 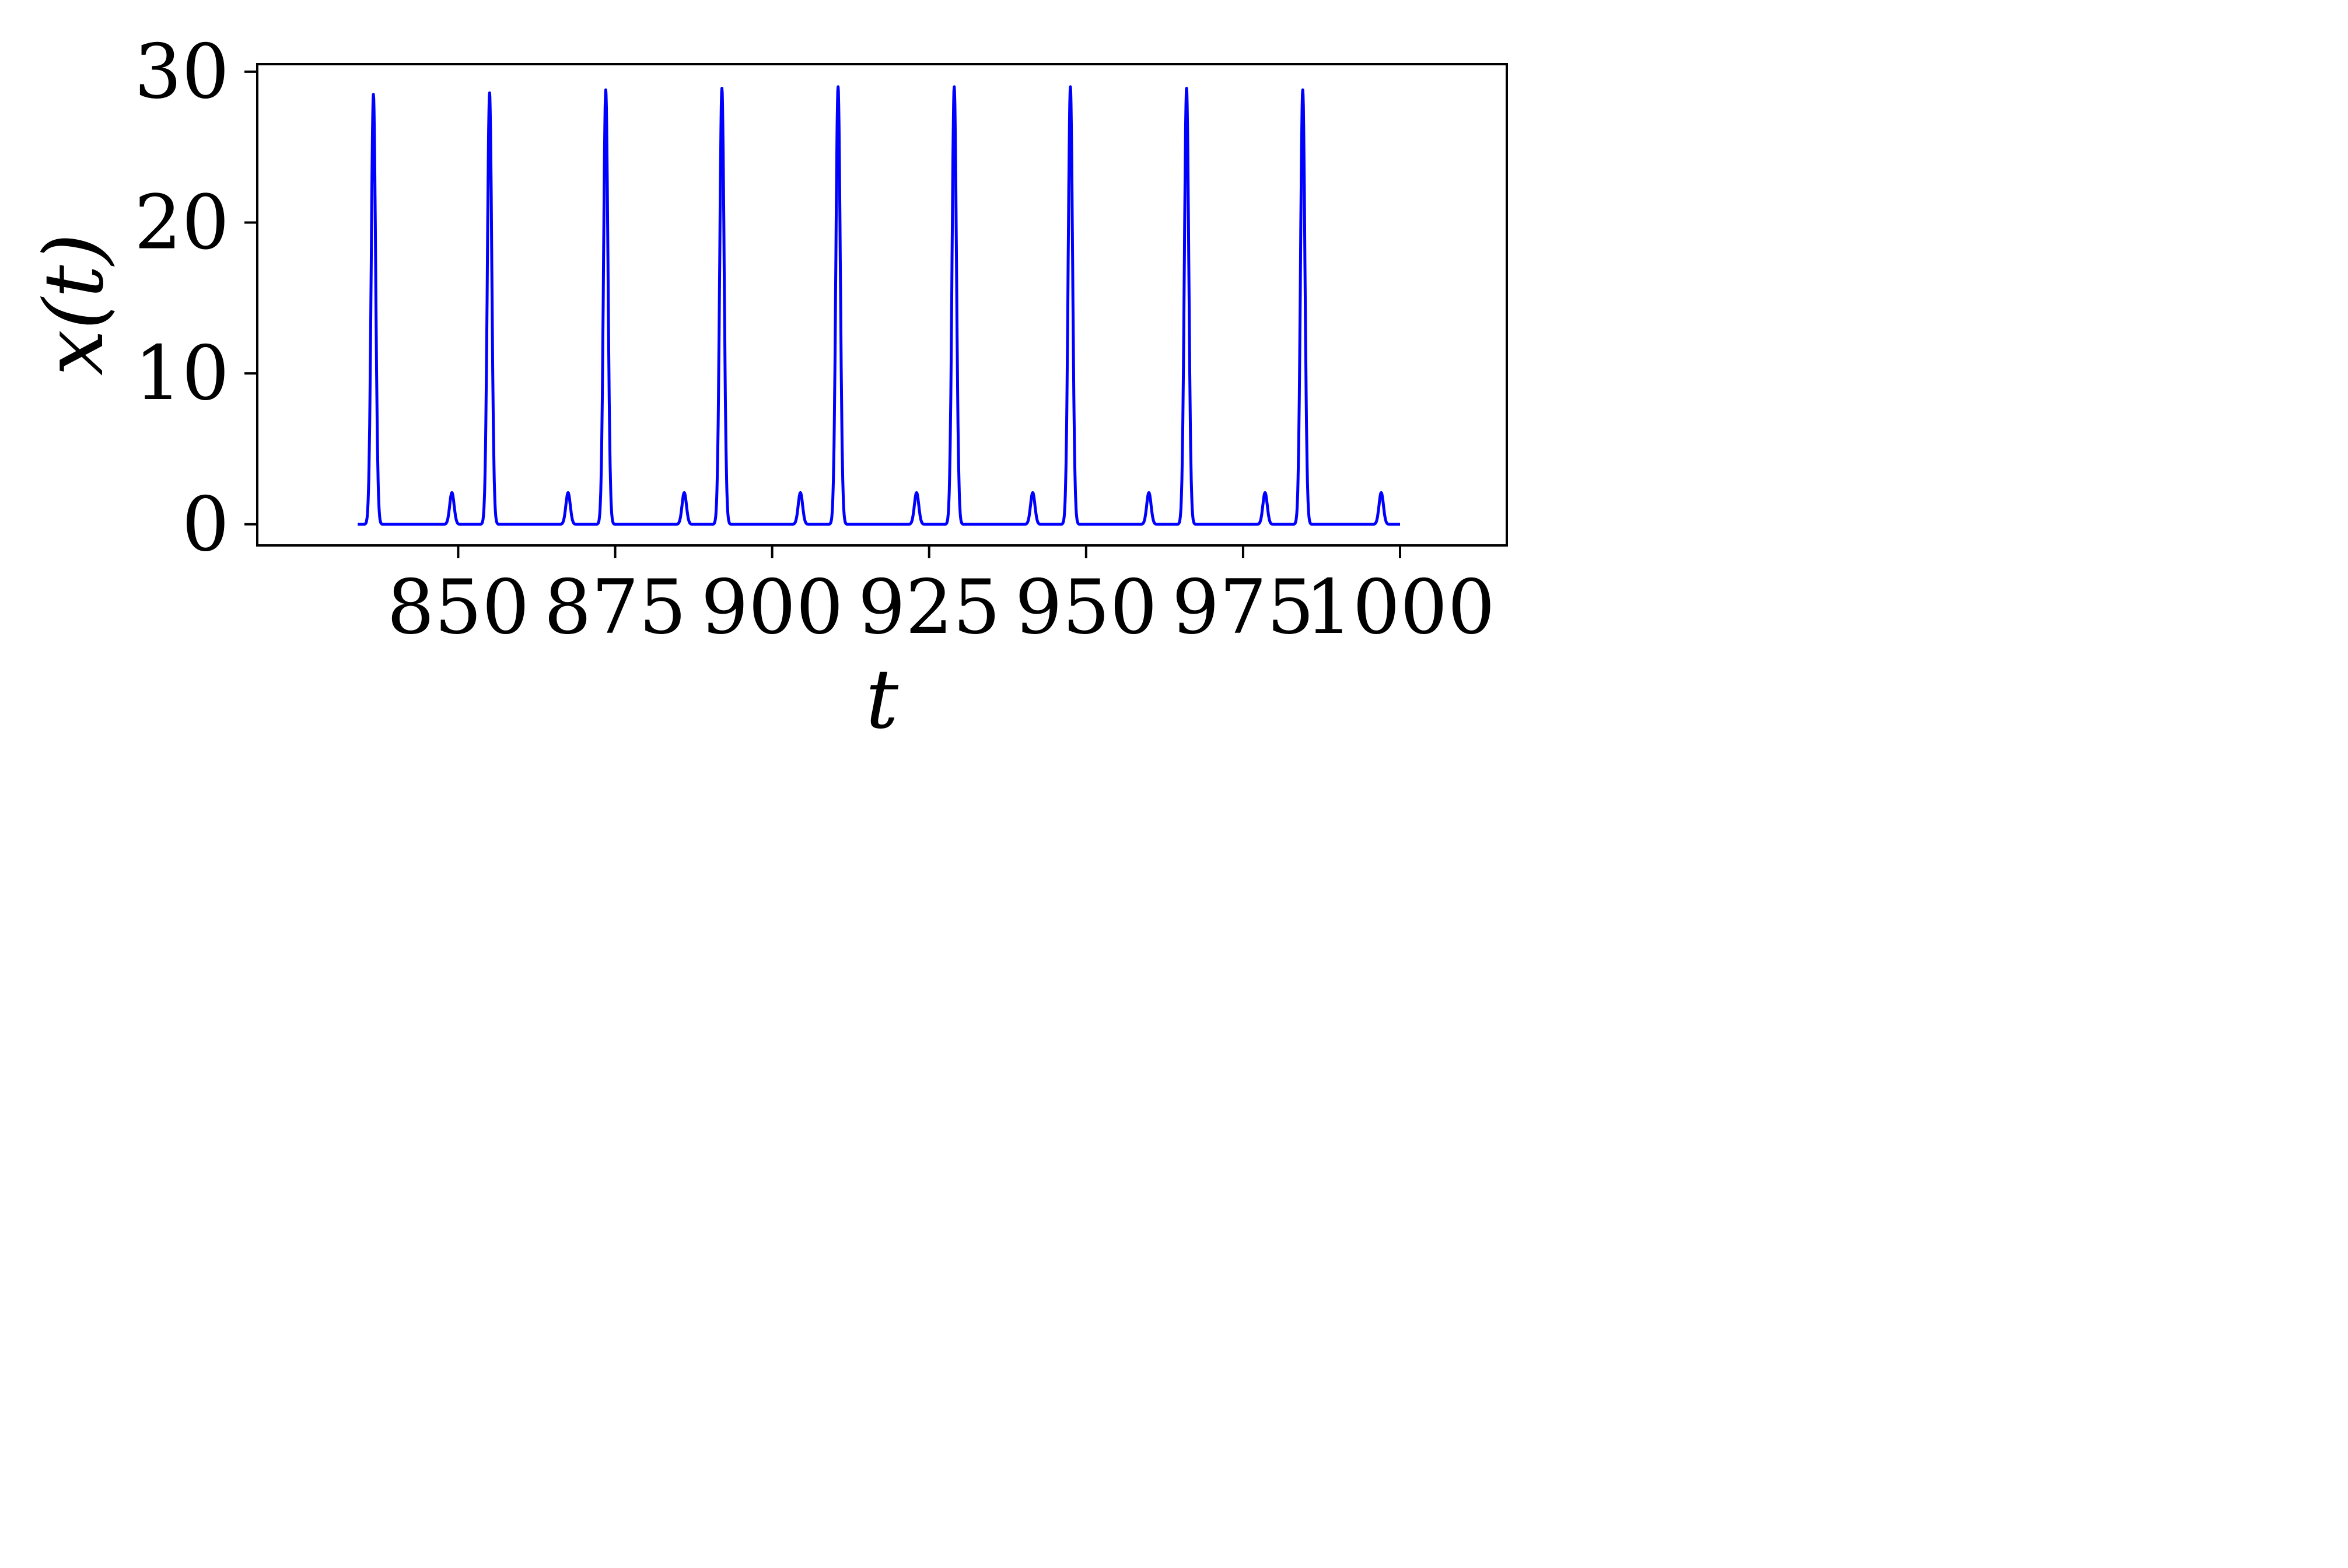 What do you see at coordinates (1400, 607) in the screenshot?
I see `x-tick-label: 1000` at bounding box center [1400, 607].